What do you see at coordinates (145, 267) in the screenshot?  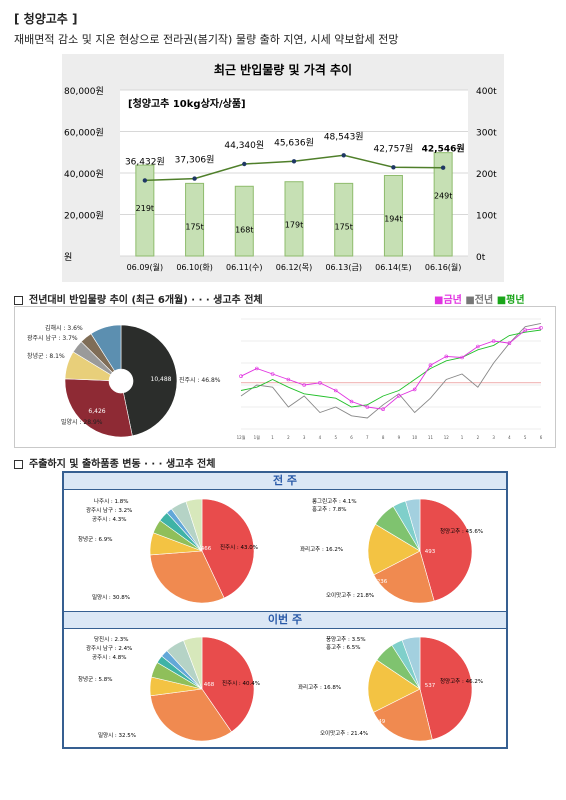 I see `x-tick: 06.09(월)` at bounding box center [145, 267].